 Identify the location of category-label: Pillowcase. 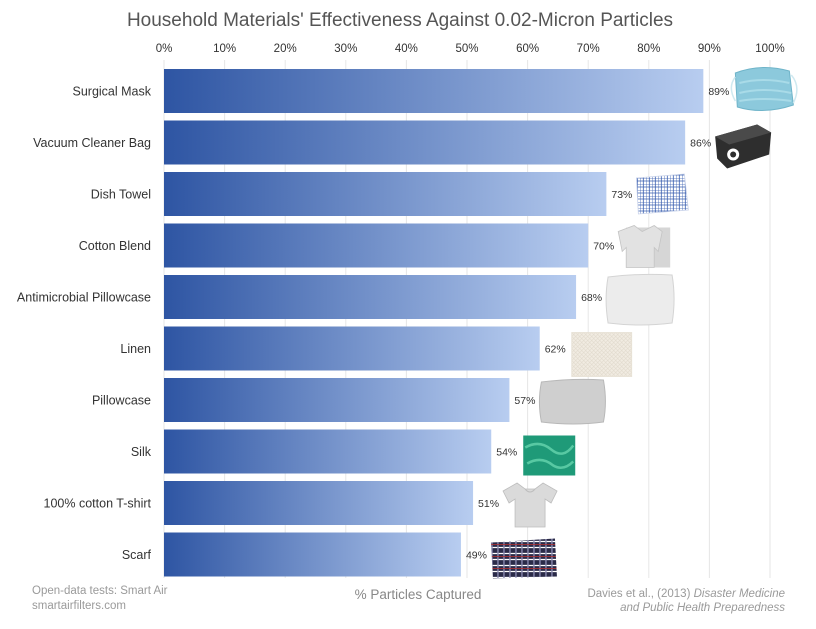
(121, 401).